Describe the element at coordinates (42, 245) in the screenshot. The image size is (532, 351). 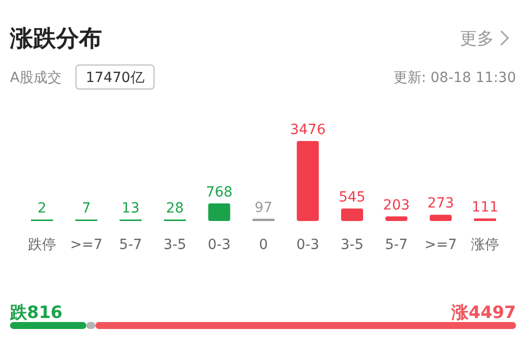
I see `x-tick-label: 跌停` at that location.